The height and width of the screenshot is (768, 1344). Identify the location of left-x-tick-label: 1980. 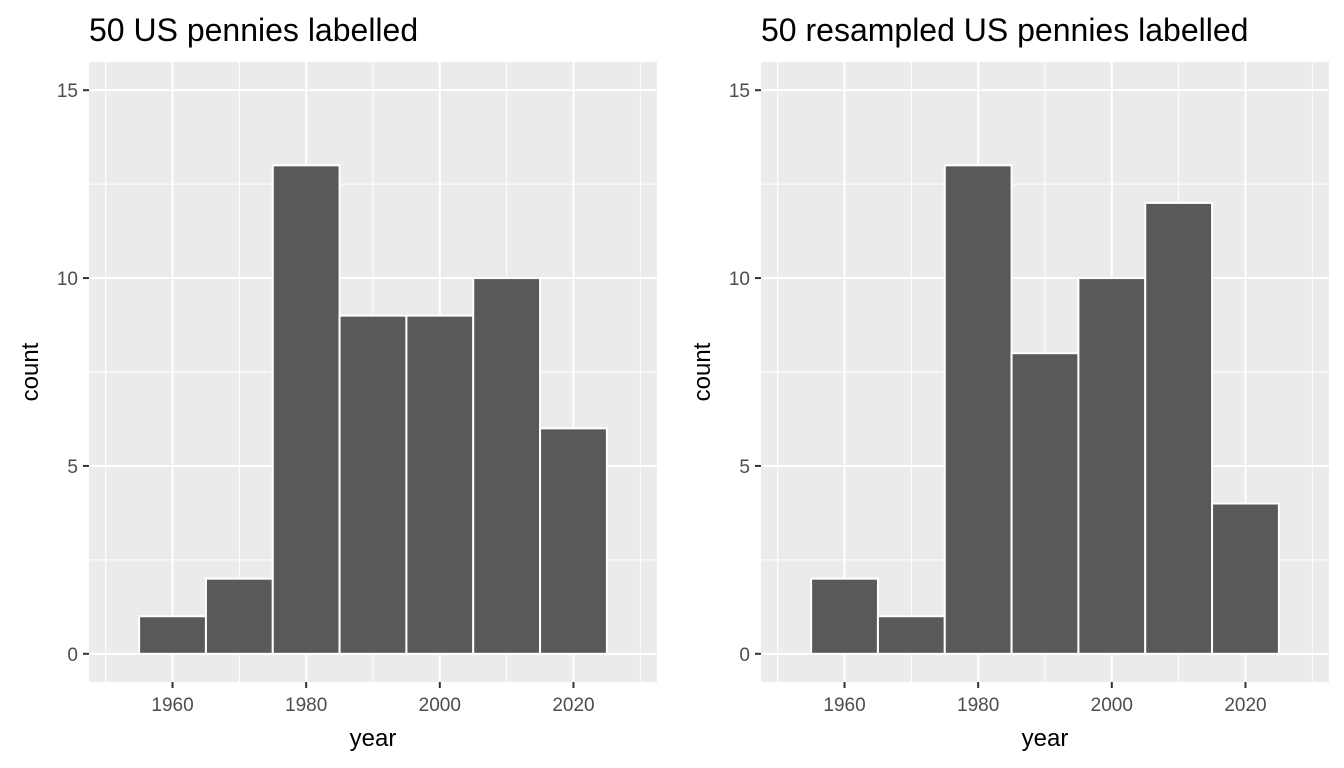
(306, 705).